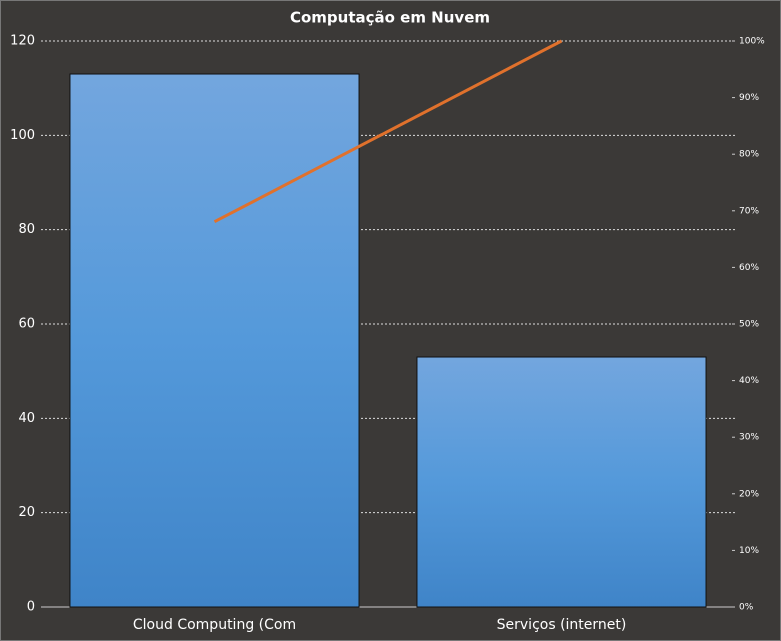 This screenshot has width=781, height=641. What do you see at coordinates (749, 438) in the screenshot?
I see `y2-tick-label: 30%` at bounding box center [749, 438].